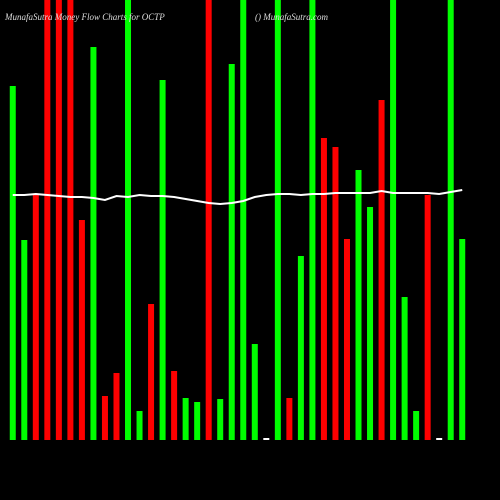  What do you see at coordinates (291, 17) in the screenshot?
I see `chart-subtitle: () MunafaSutra.com` at bounding box center [291, 17].